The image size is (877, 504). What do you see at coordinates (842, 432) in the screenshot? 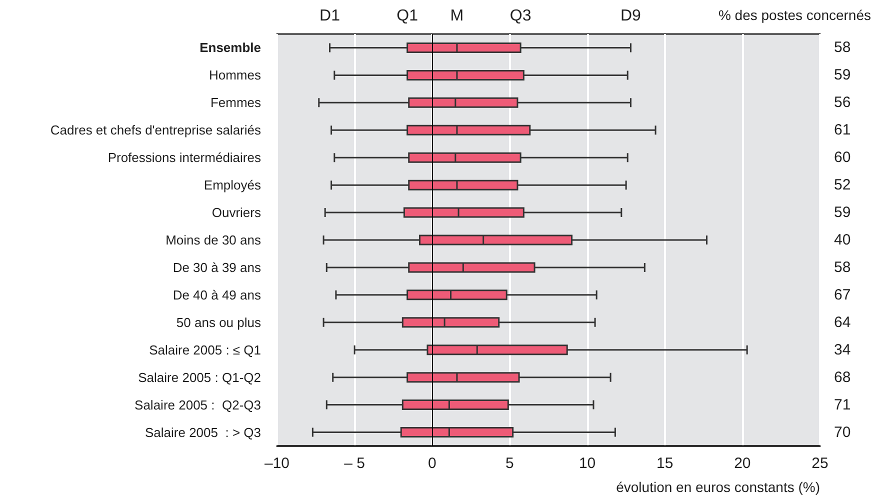
I see `y2-tick-label: 70` at bounding box center [842, 432].